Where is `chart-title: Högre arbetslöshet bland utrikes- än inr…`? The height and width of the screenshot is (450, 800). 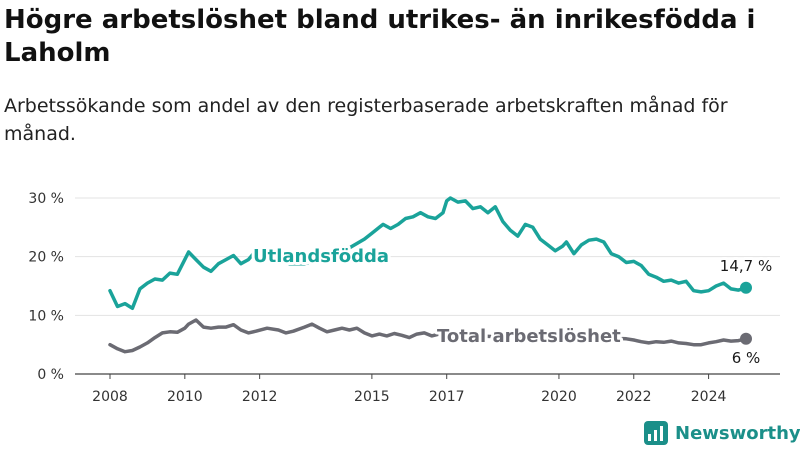
chart-title: Högre arbetslöshet bland utrikes- än inr… is located at coordinates (380, 36).